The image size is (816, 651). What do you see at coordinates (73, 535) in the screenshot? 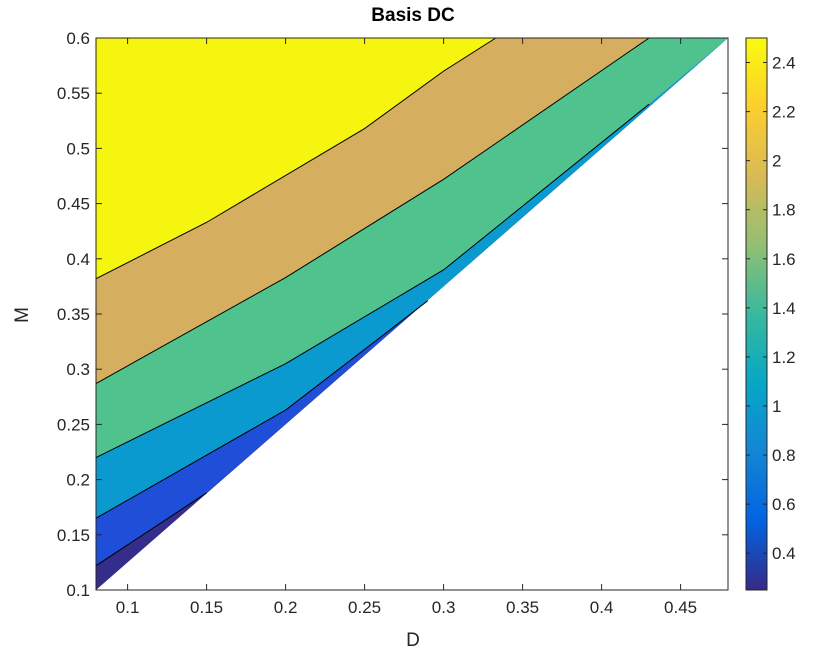
I see `y-tick-label: 0.15` at bounding box center [73, 535].